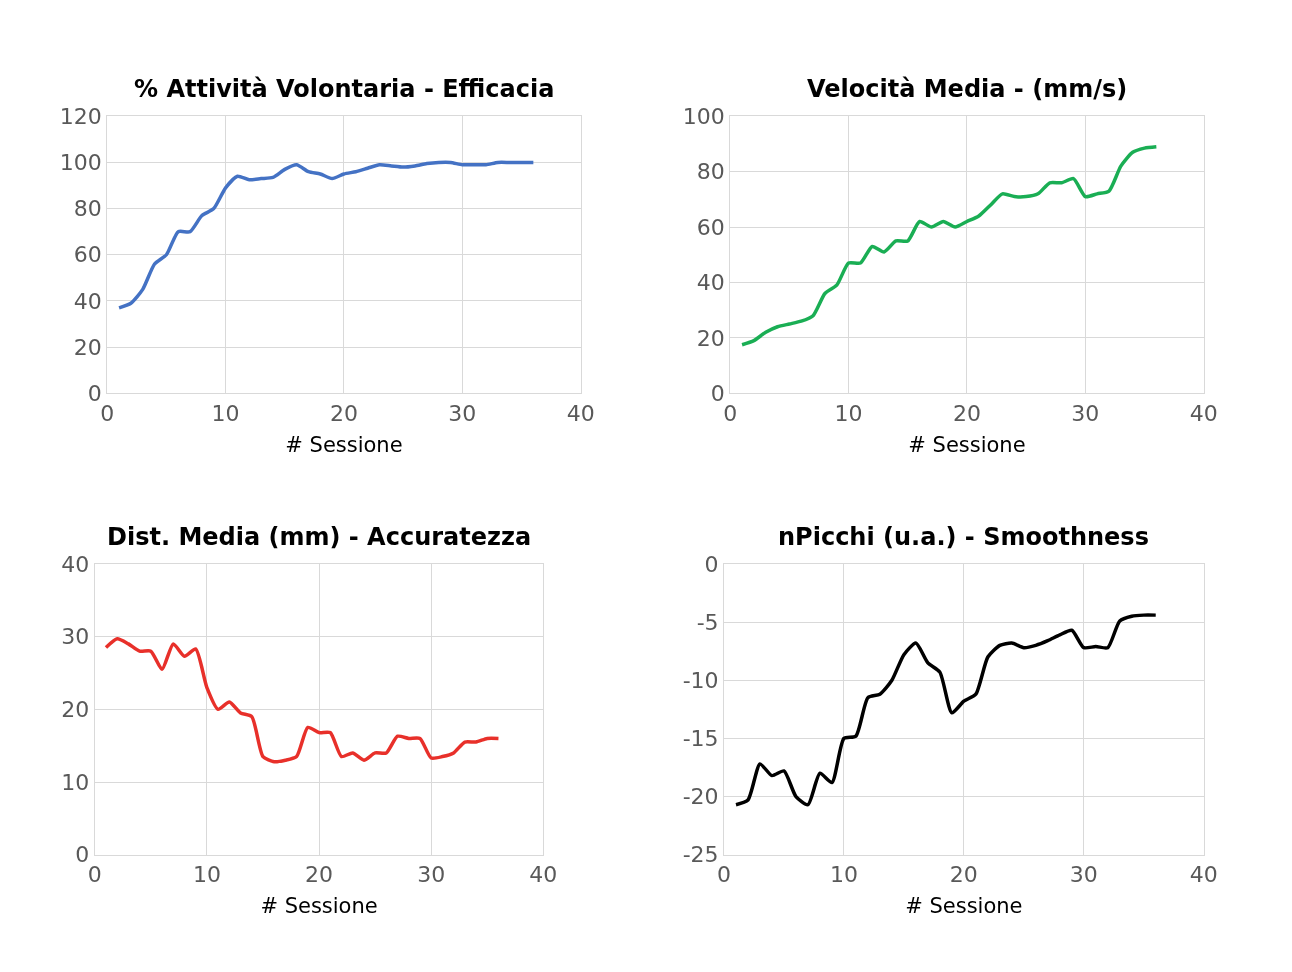  I want to click on y-tick-label: -10, so click(700, 680).